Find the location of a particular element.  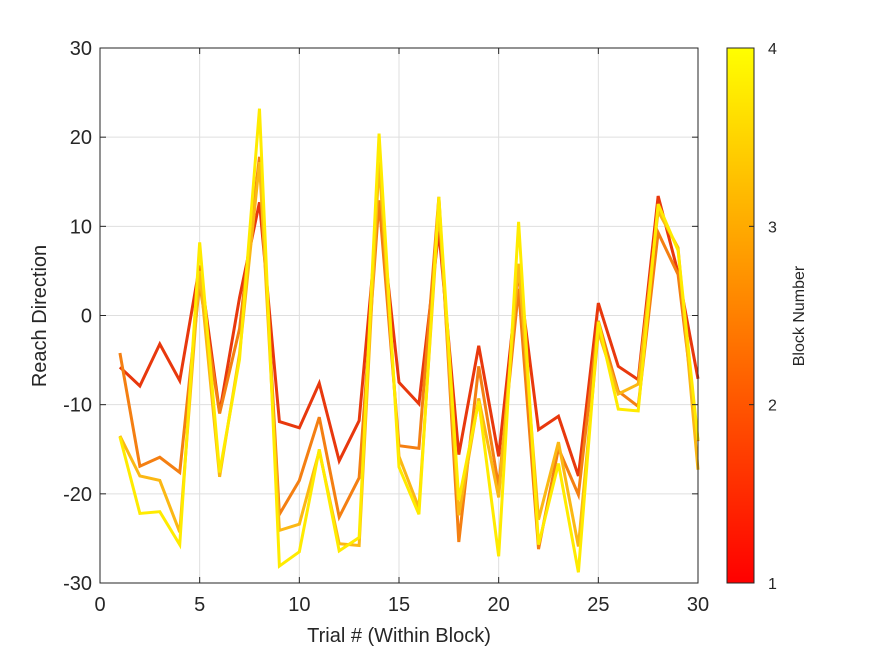

x-axis-label: Trial # (Within Block) is located at coordinates (399, 636).